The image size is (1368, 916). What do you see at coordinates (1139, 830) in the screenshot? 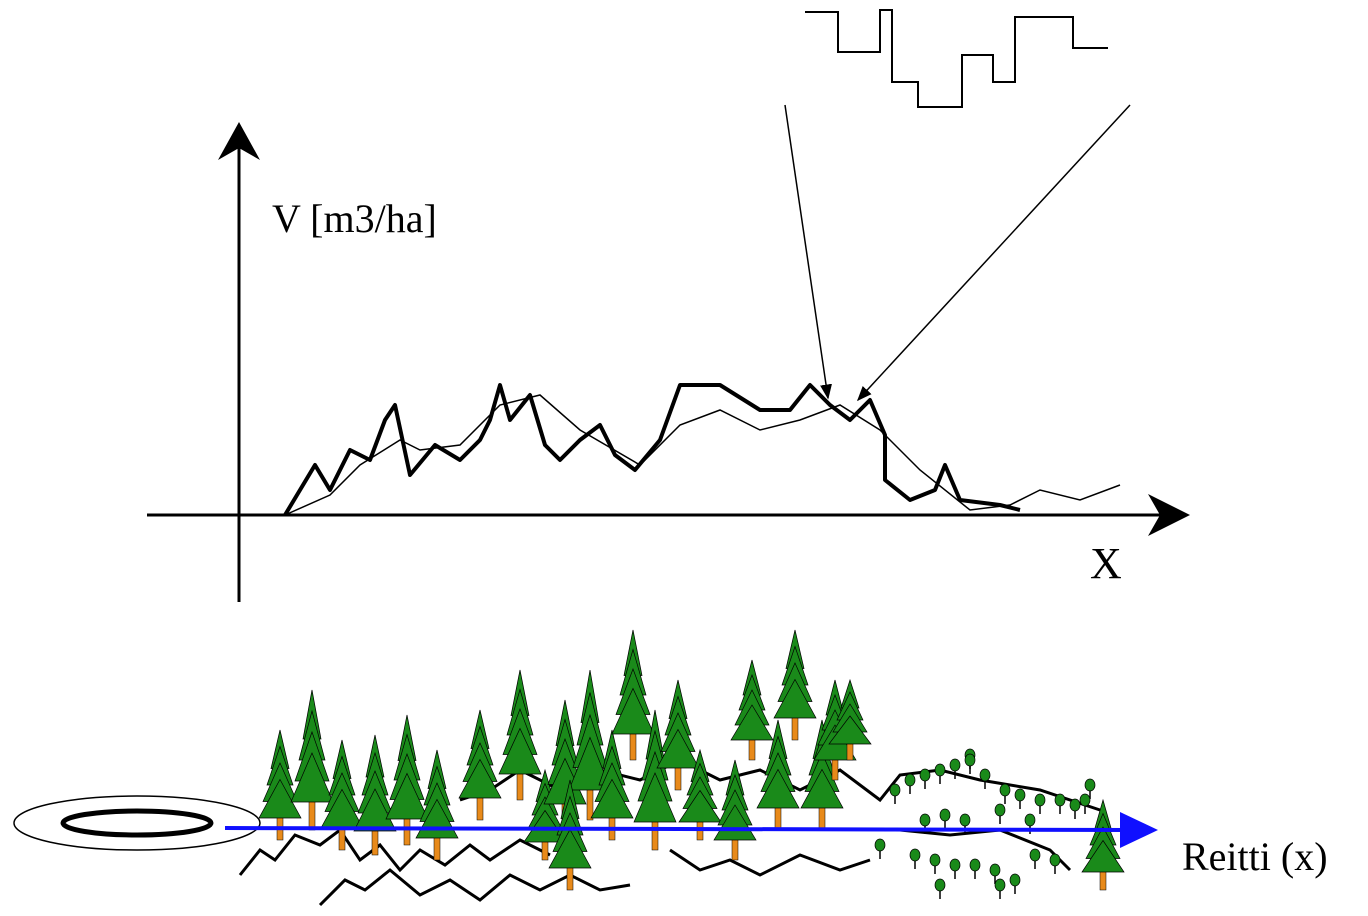
I see `route-arrowhead` at bounding box center [1139, 830].